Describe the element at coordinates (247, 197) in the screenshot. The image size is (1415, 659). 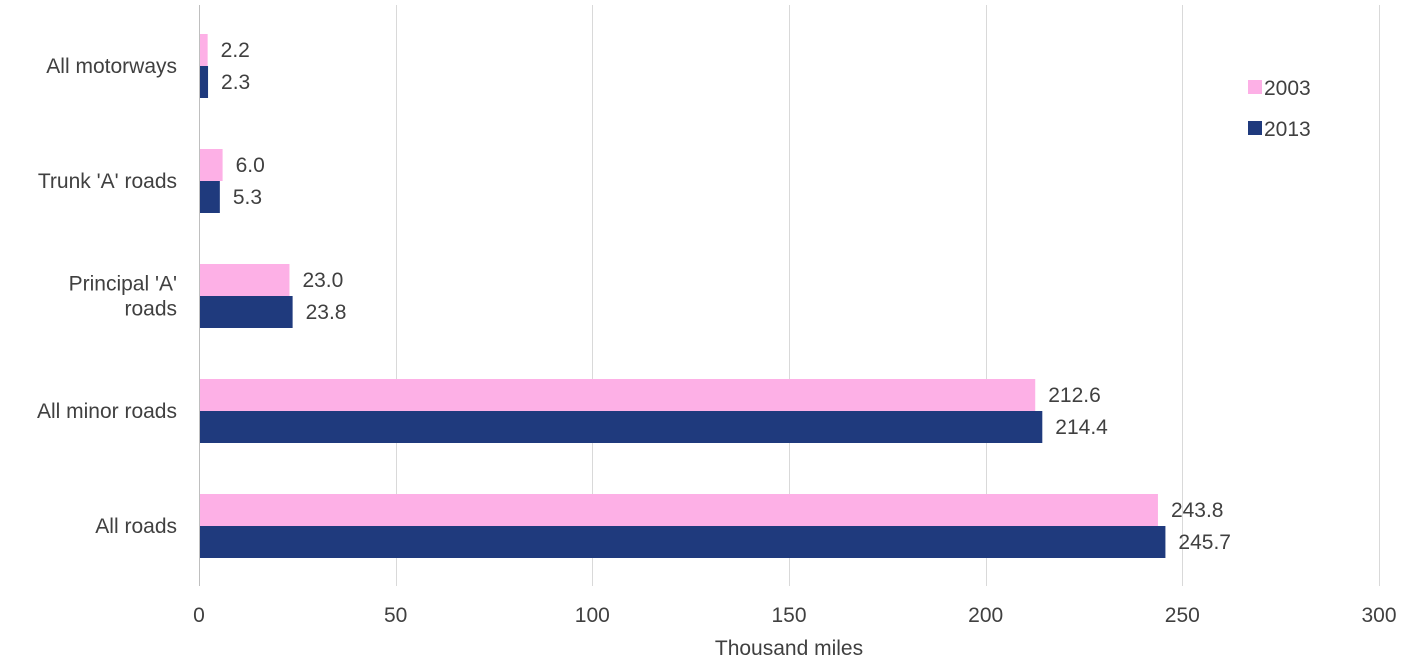
I see `data-label: 5.3` at that location.